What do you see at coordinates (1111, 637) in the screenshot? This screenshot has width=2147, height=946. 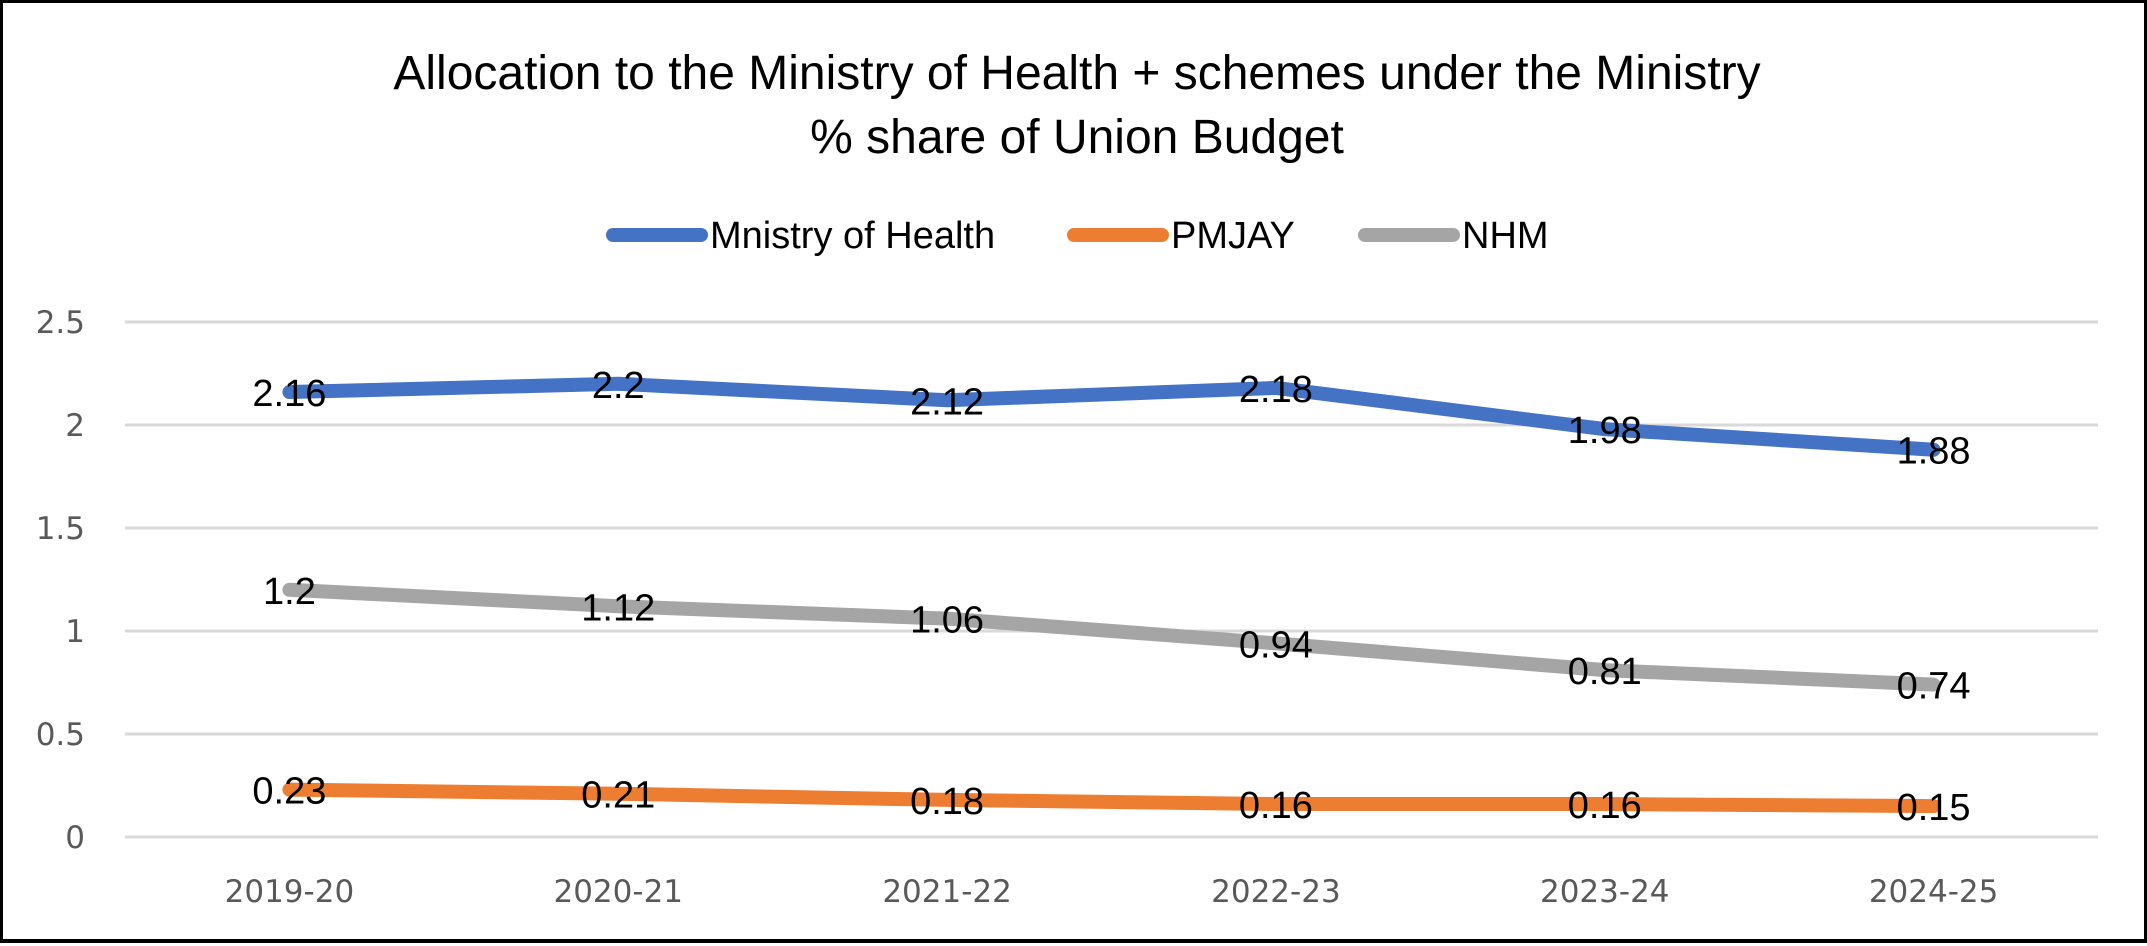 I see `series-line-nhm` at bounding box center [1111, 637].